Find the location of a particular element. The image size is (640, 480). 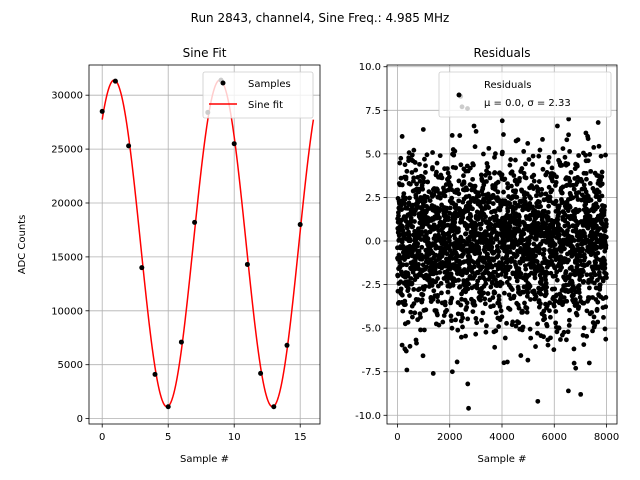

residual-outlier-point is located at coordinates (598, 122).